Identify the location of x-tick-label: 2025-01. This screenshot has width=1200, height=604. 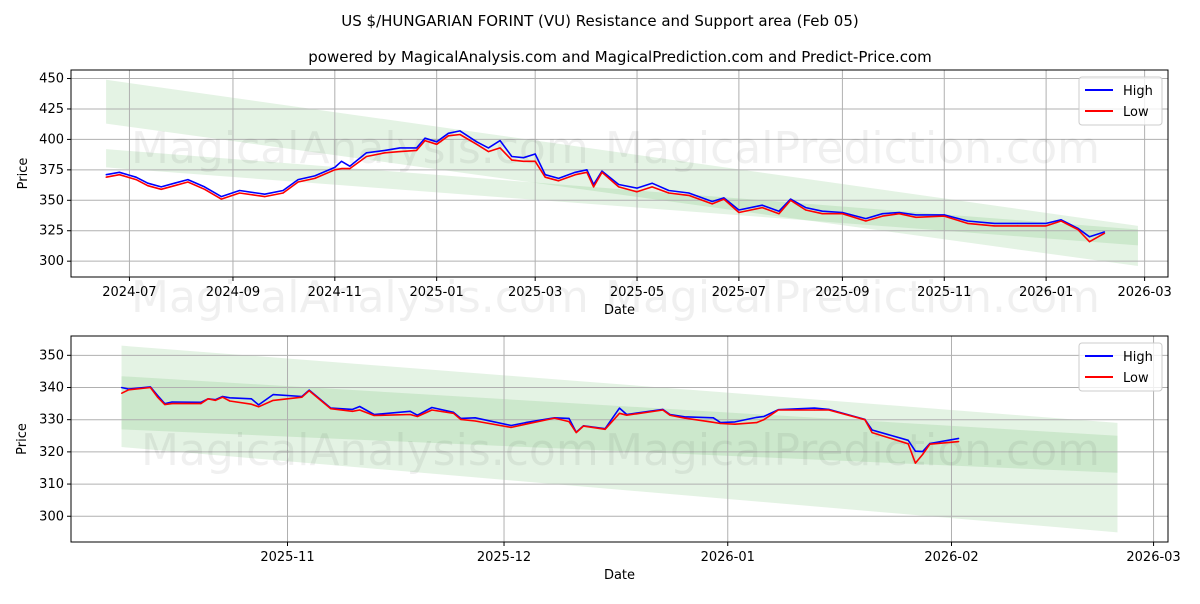
(437, 292).